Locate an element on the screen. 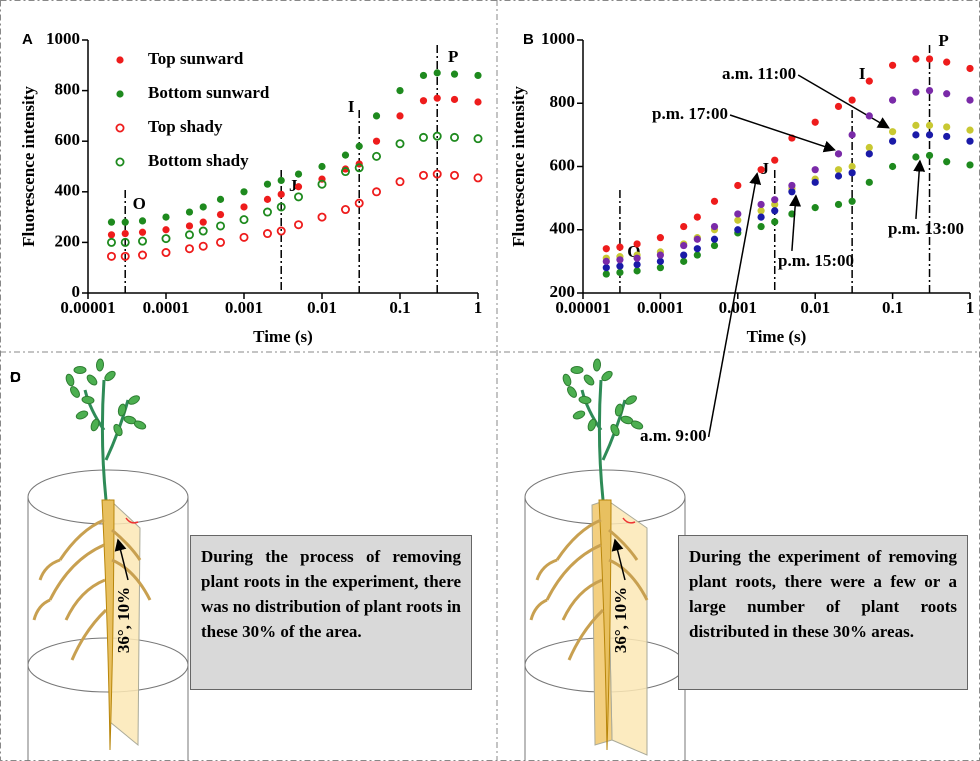 This screenshot has height=761, width=980. x-tick-label: 0.001 is located at coordinates (738, 307).